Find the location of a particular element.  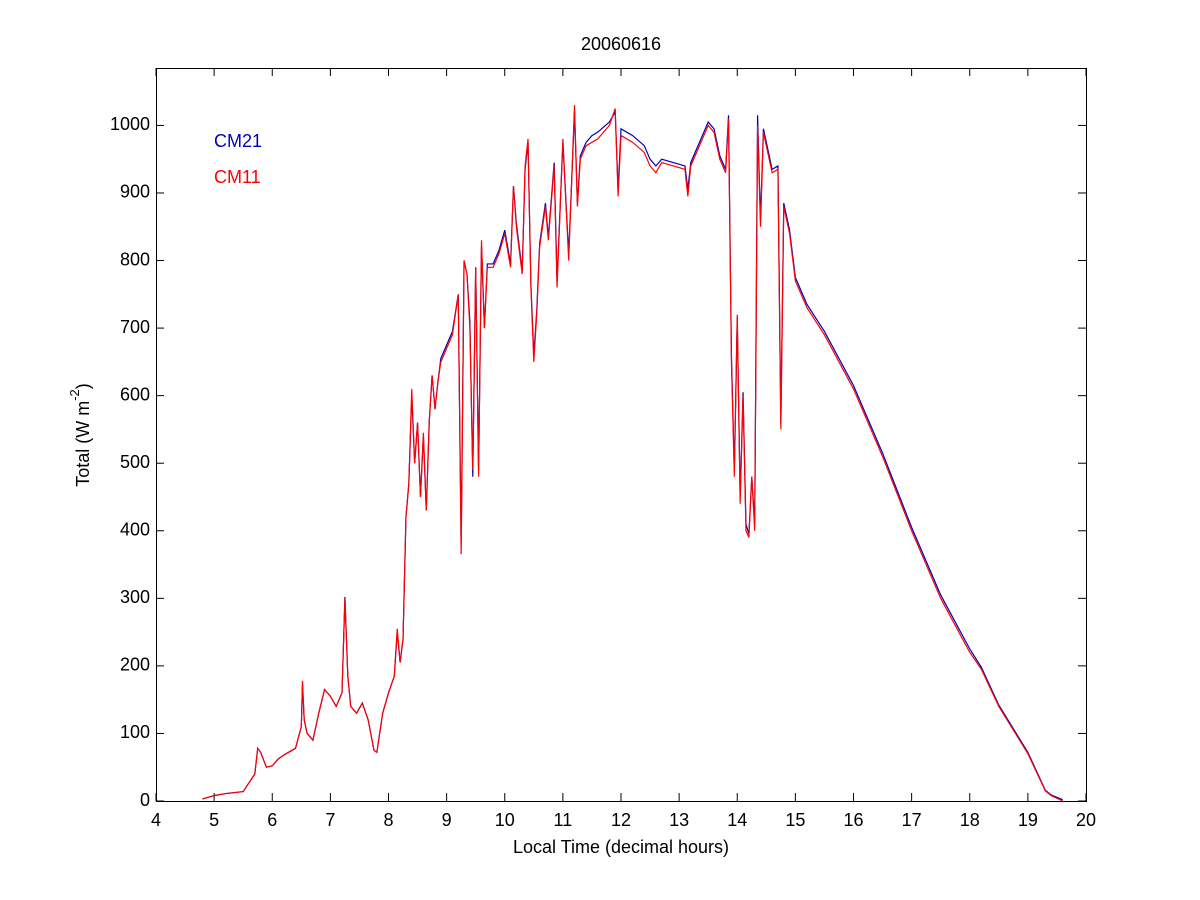

y-tick-label: 1000 is located at coordinates (130, 124).